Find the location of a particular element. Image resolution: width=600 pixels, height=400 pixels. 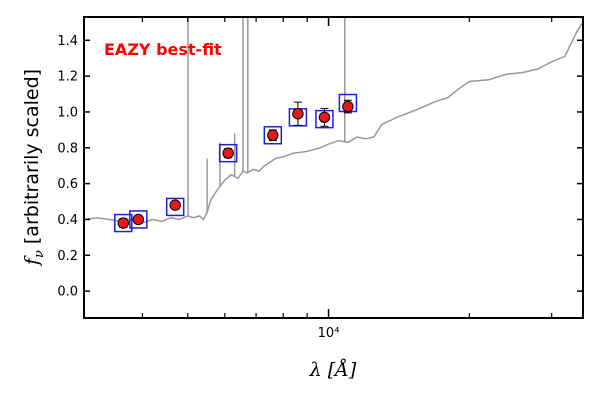

y-tick-label: 1.4 is located at coordinates (67, 41).